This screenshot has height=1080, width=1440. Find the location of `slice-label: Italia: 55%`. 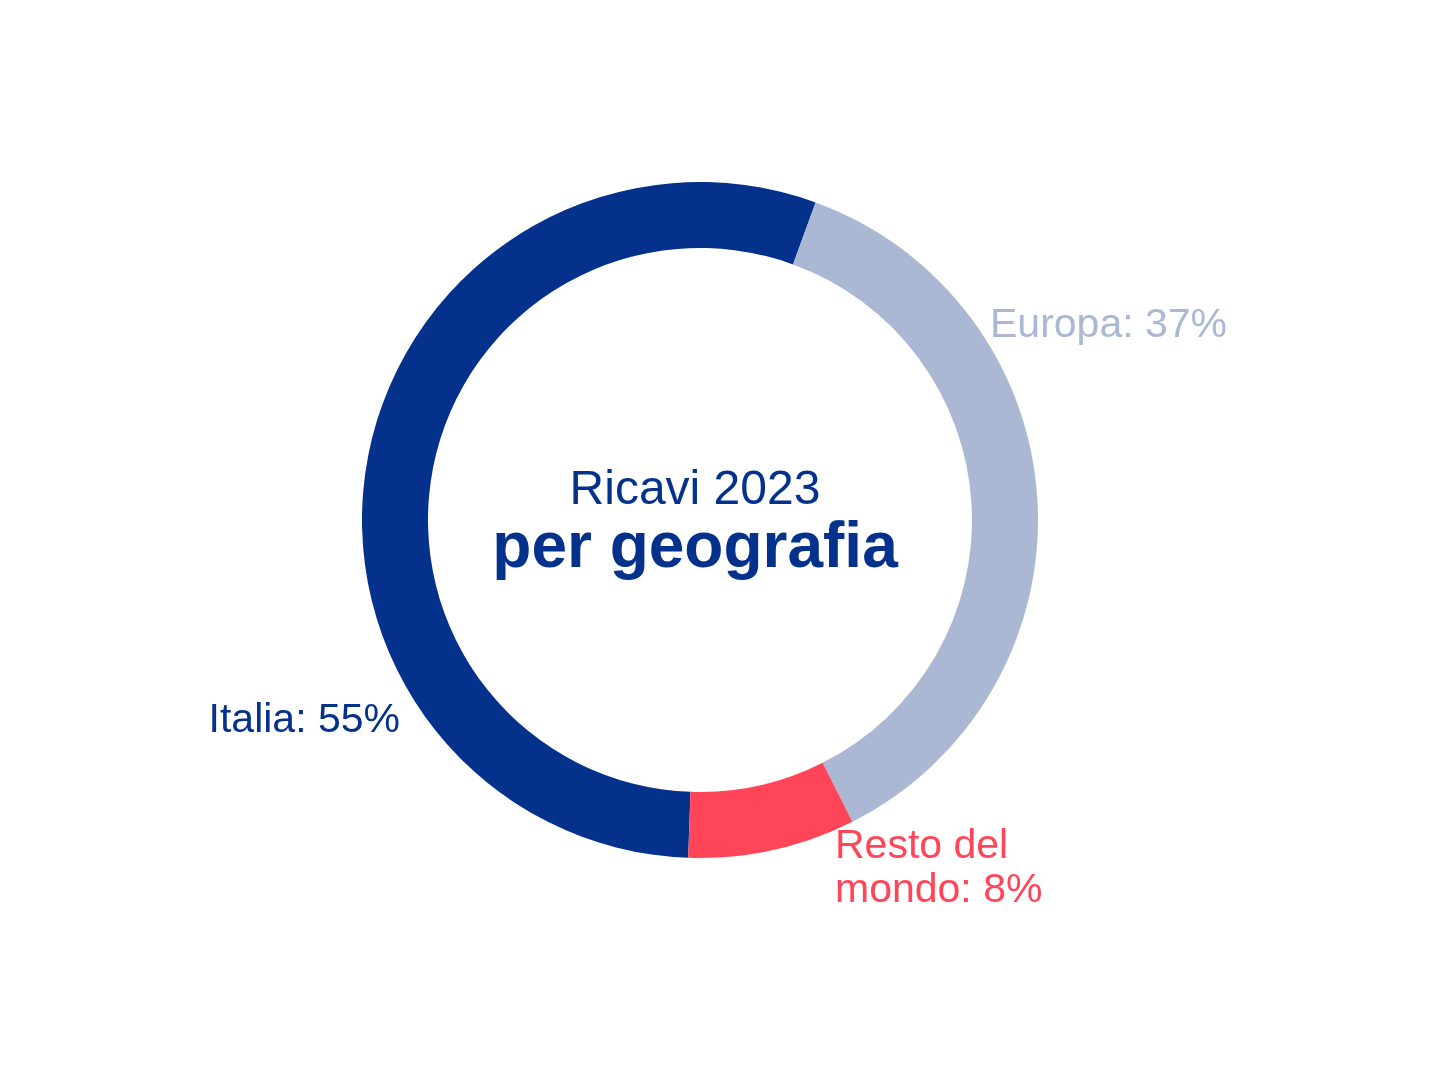

slice-label: Italia: 55% is located at coordinates (304, 718).